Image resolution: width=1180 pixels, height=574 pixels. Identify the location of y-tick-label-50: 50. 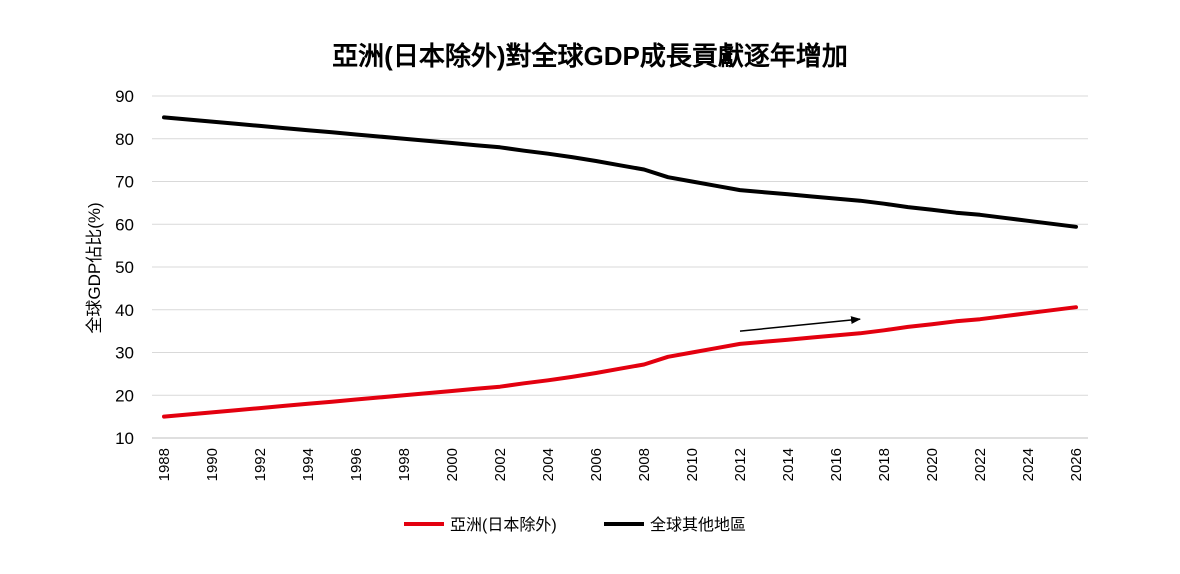
(124, 267).